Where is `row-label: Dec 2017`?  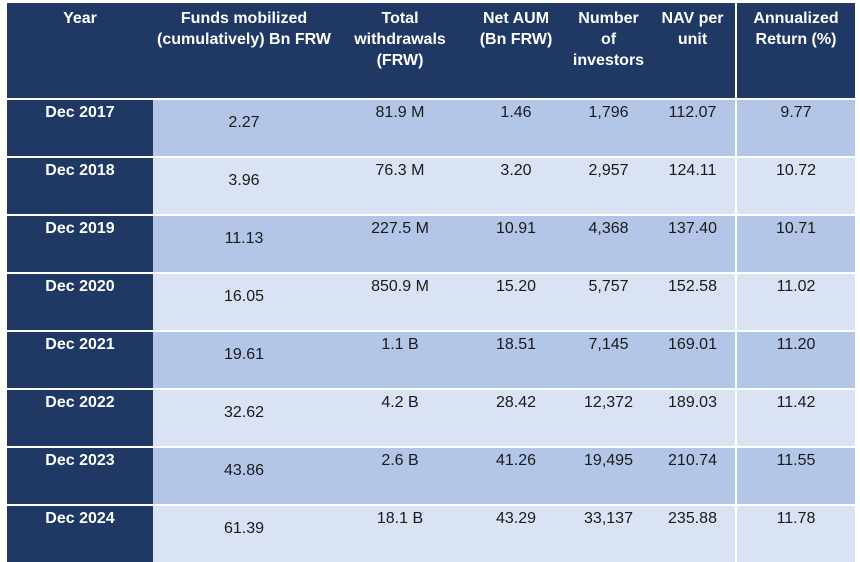
row-label: Dec 2017 is located at coordinates (80, 127).